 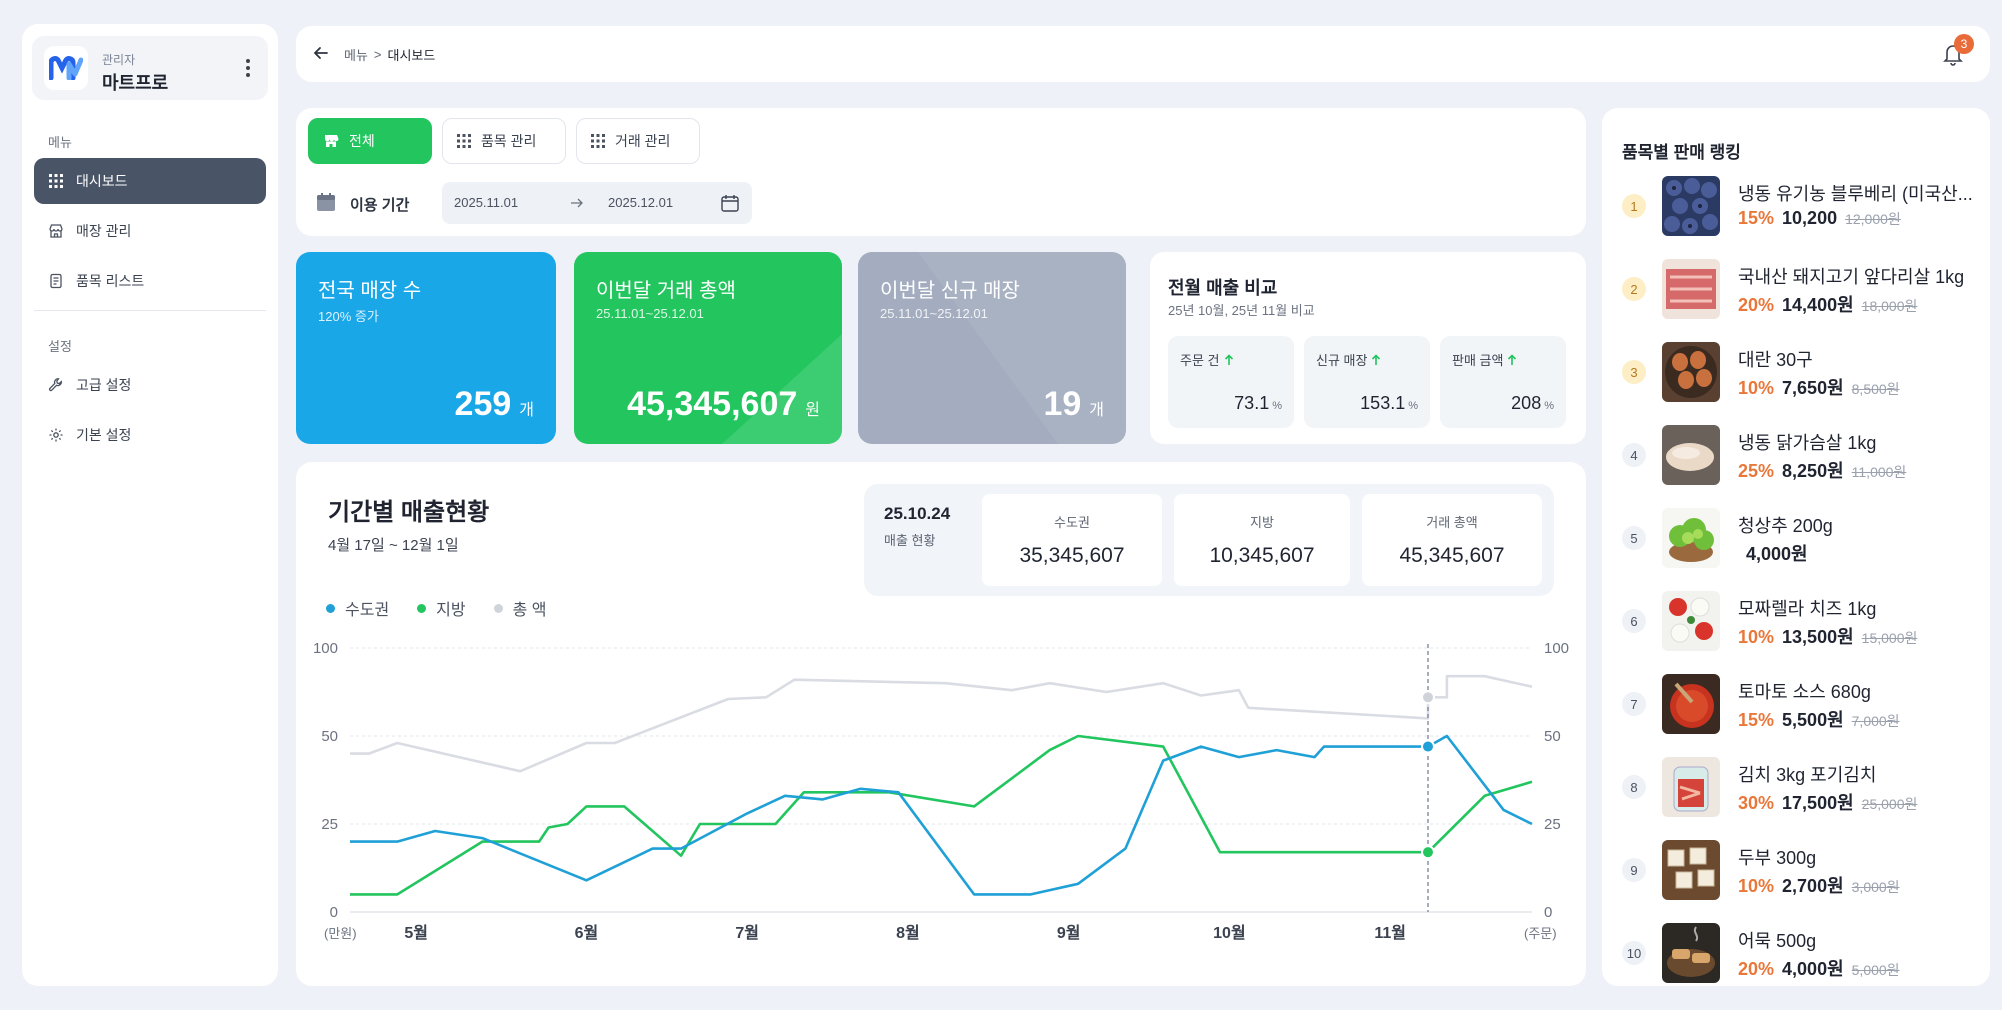 What do you see at coordinates (1390, 933) in the screenshot?
I see `x-tick-label: 11월` at bounding box center [1390, 933].